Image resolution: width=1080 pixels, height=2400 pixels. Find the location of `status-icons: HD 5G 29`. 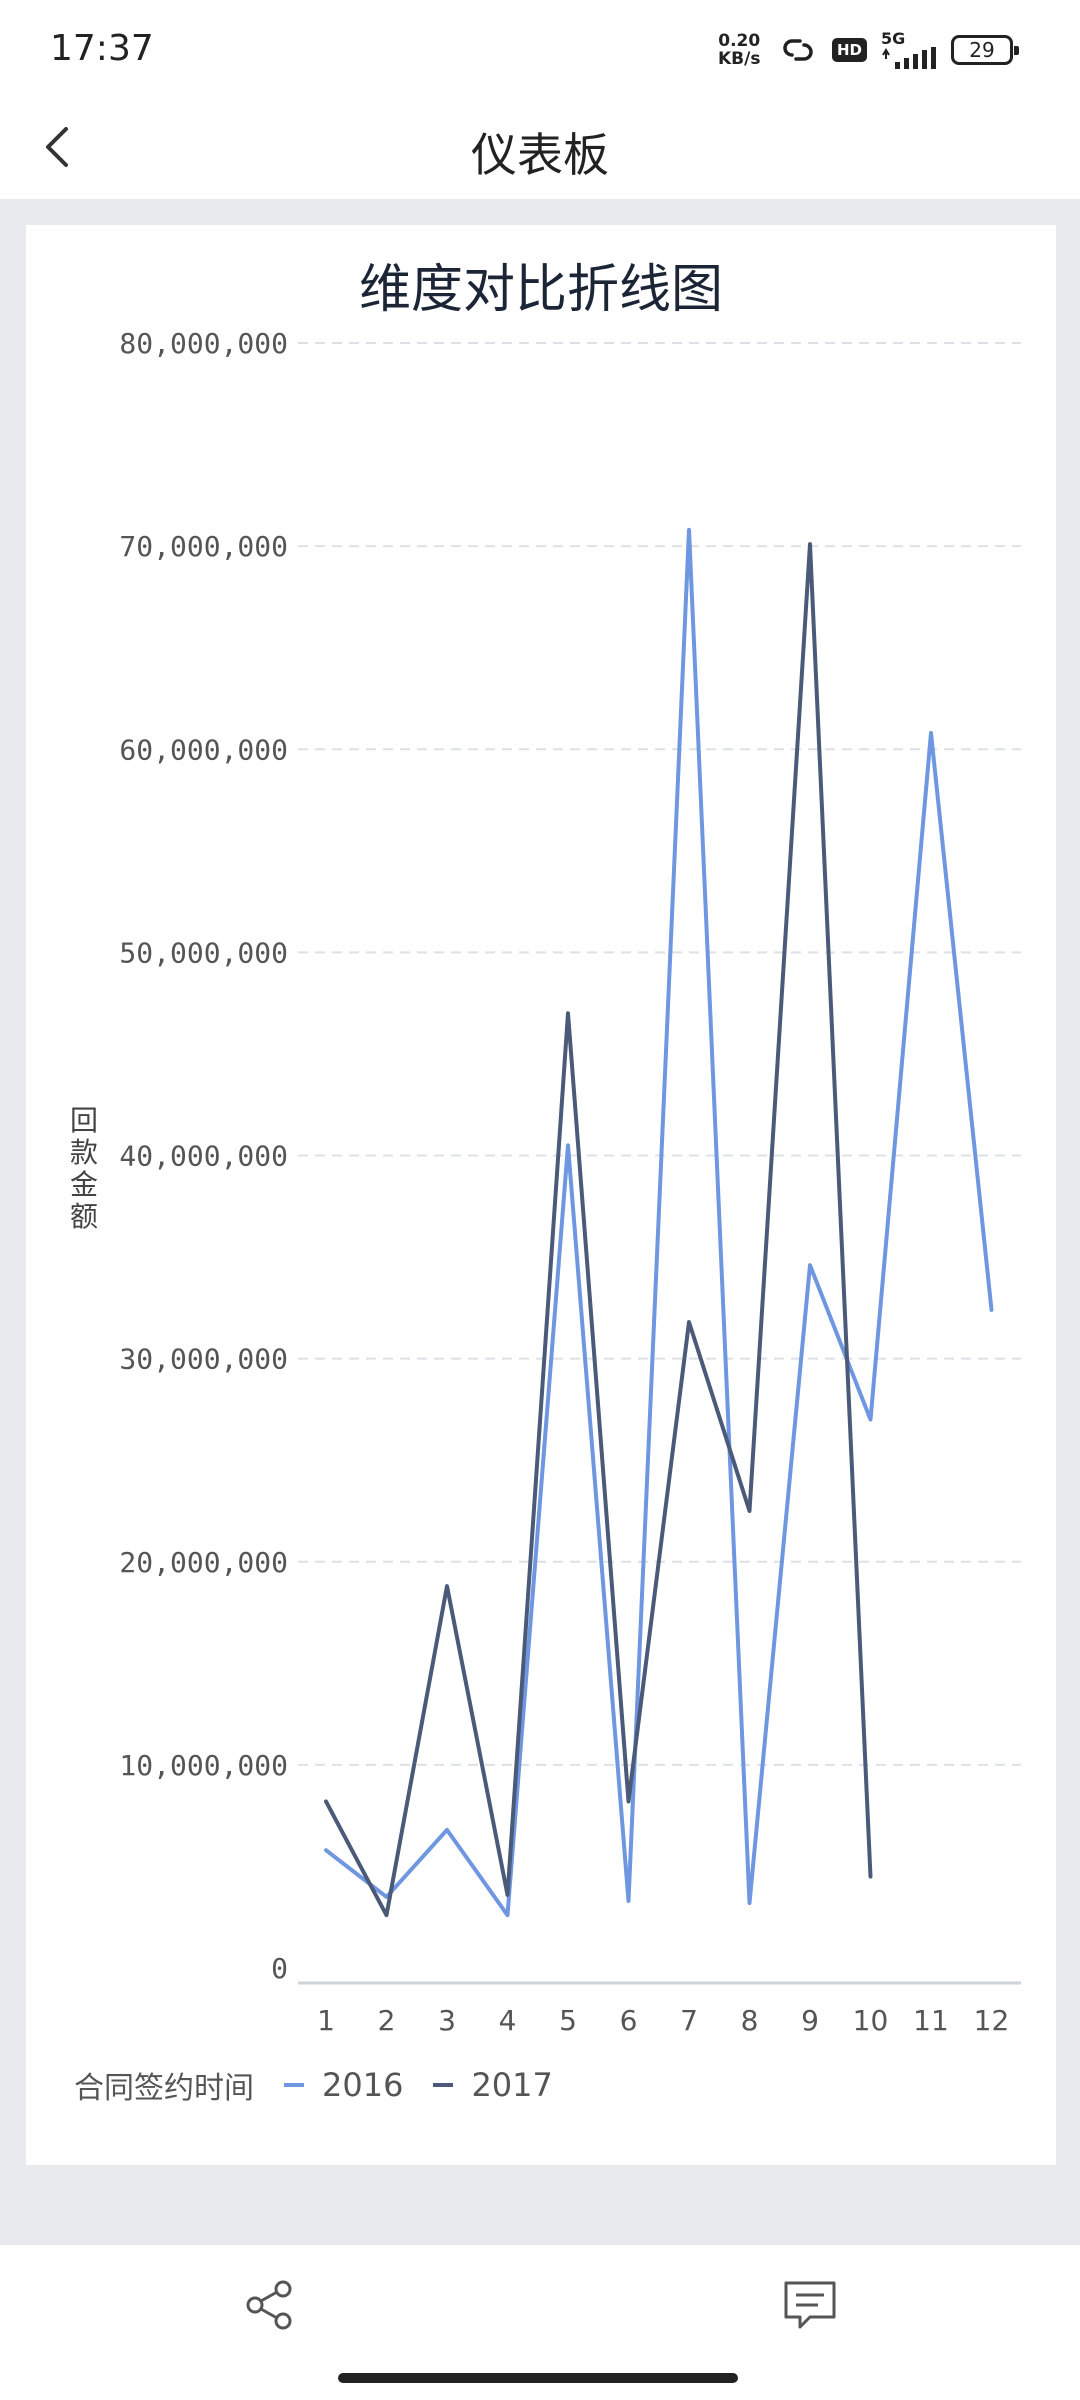

status-icons: HD 5G 29 is located at coordinates (899, 50).